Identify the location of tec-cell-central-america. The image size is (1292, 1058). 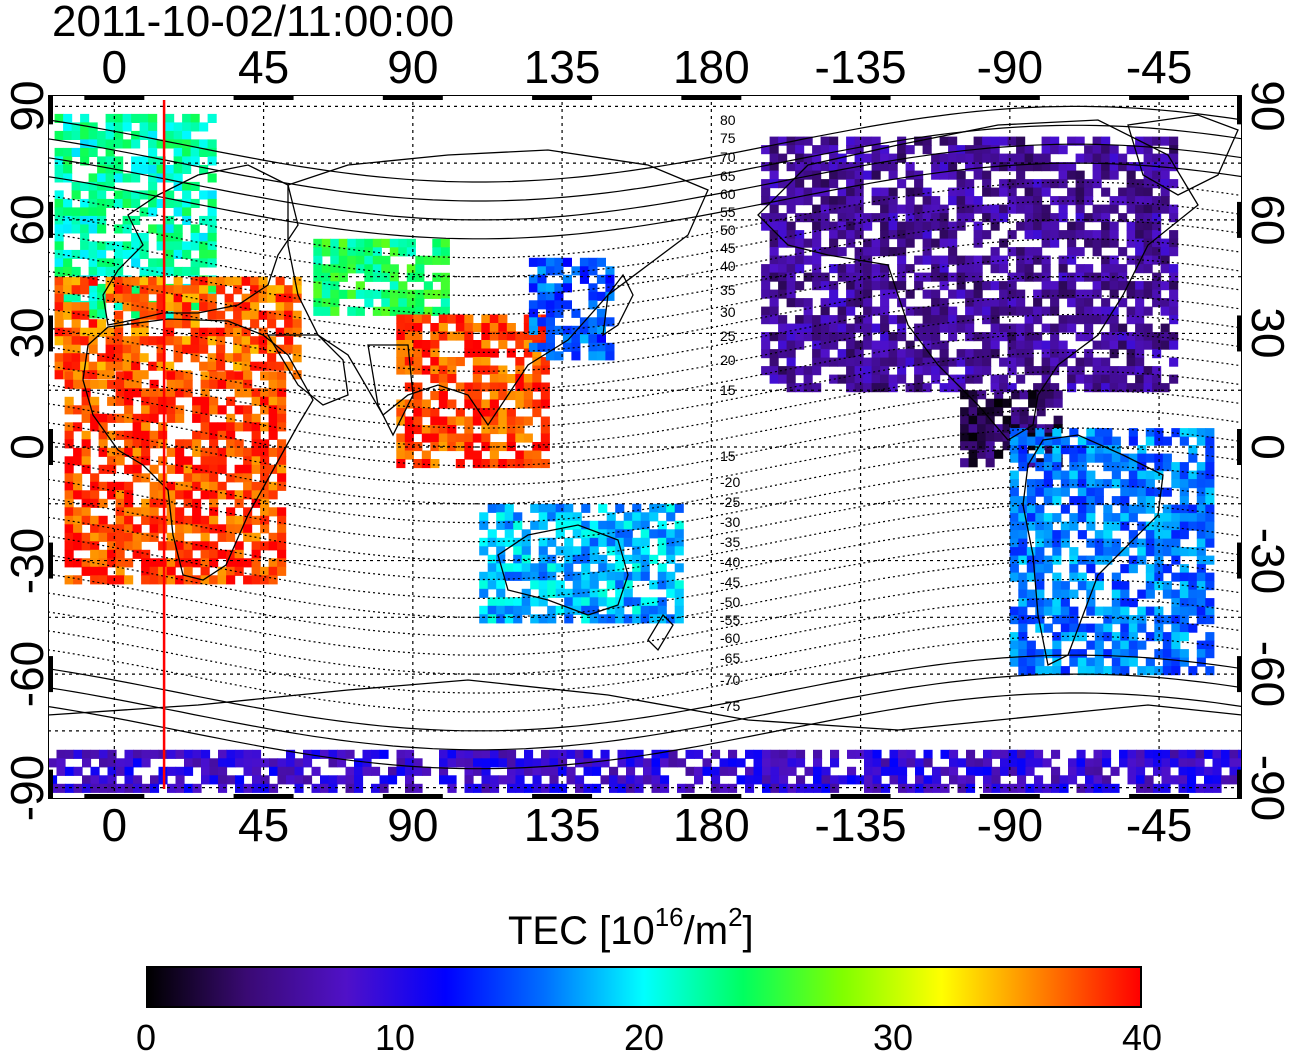
(1016, 412).